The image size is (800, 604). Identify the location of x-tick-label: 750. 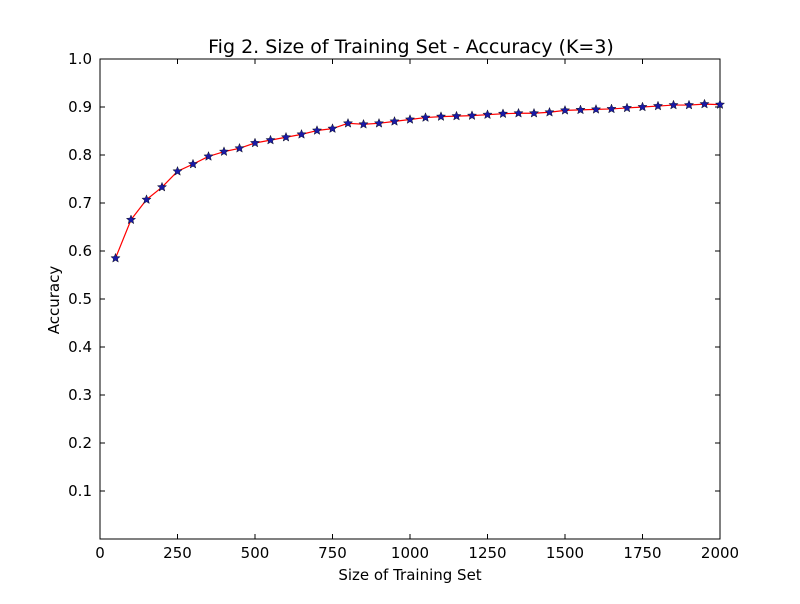
(332, 553).